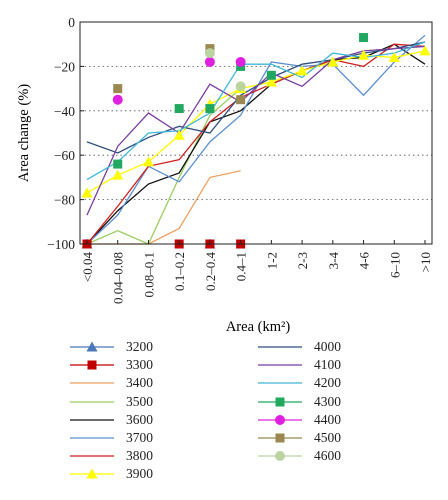 This screenshot has width=448, height=500. Describe the element at coordinates (64, 200) in the screenshot. I see `y-tick-label: −80` at that location.